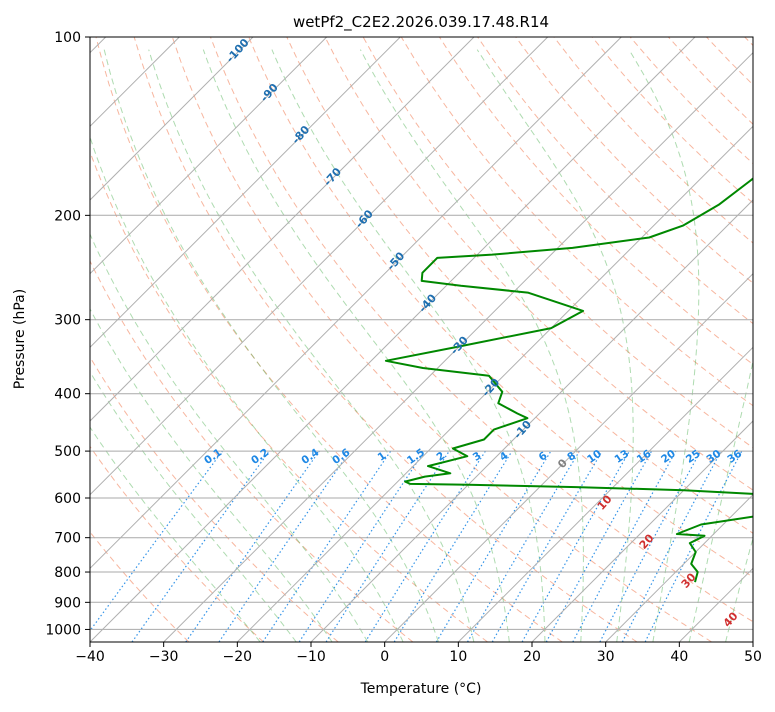 Image resolution: width=775 pixels, height=712 pixels. What do you see at coordinates (67, 452) in the screenshot?
I see `y-tick-label: 500` at bounding box center [67, 452].